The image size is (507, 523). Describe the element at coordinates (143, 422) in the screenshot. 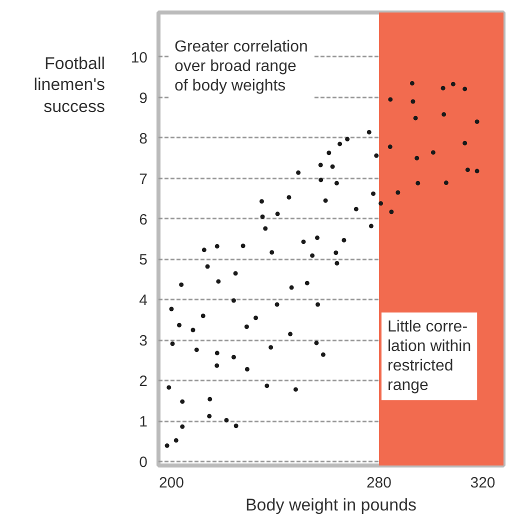

I see `y-tick-label: 1` at that location.